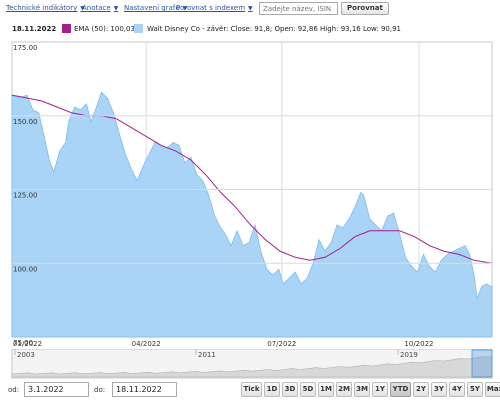 The height and width of the screenshot is (409, 500). Describe the element at coordinates (144, 389) in the screenshot. I see `to-date-input` at that location.